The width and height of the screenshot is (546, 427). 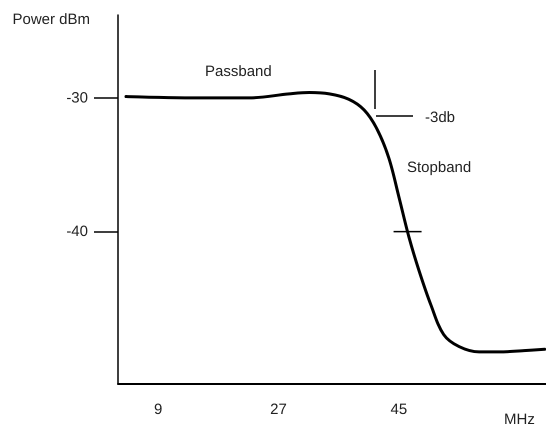 What do you see at coordinates (399, 409) in the screenshot?
I see `x-tick-label: 45` at bounding box center [399, 409].